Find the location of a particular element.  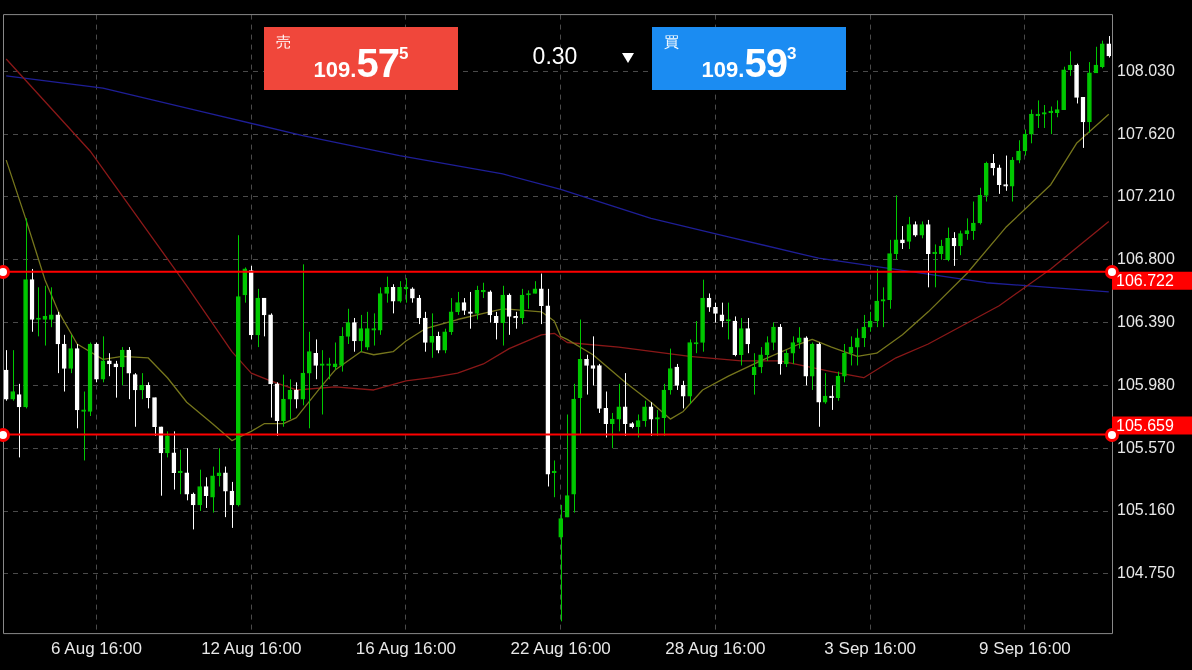

annotation: 109.57$^{5}$ is located at coordinates (361, 63).